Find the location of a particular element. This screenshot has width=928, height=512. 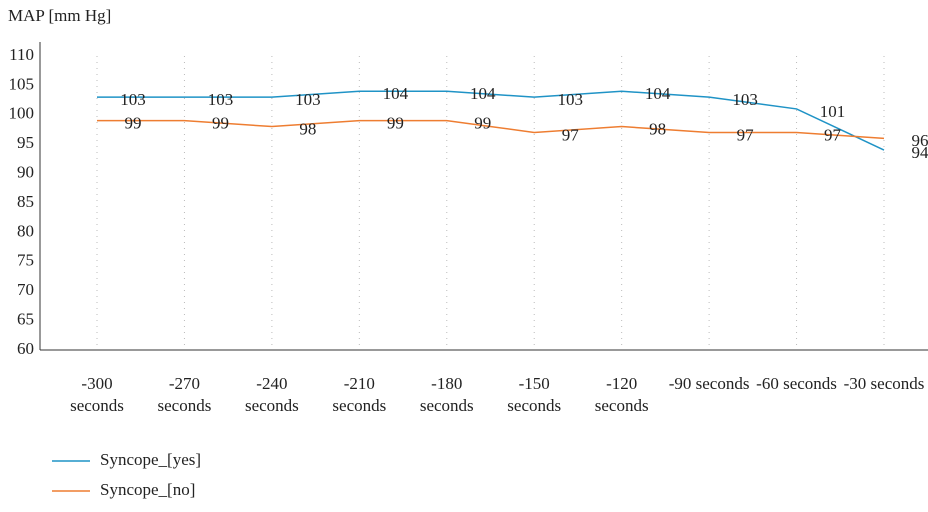

y-tick-label: 95 is located at coordinates (25, 142).